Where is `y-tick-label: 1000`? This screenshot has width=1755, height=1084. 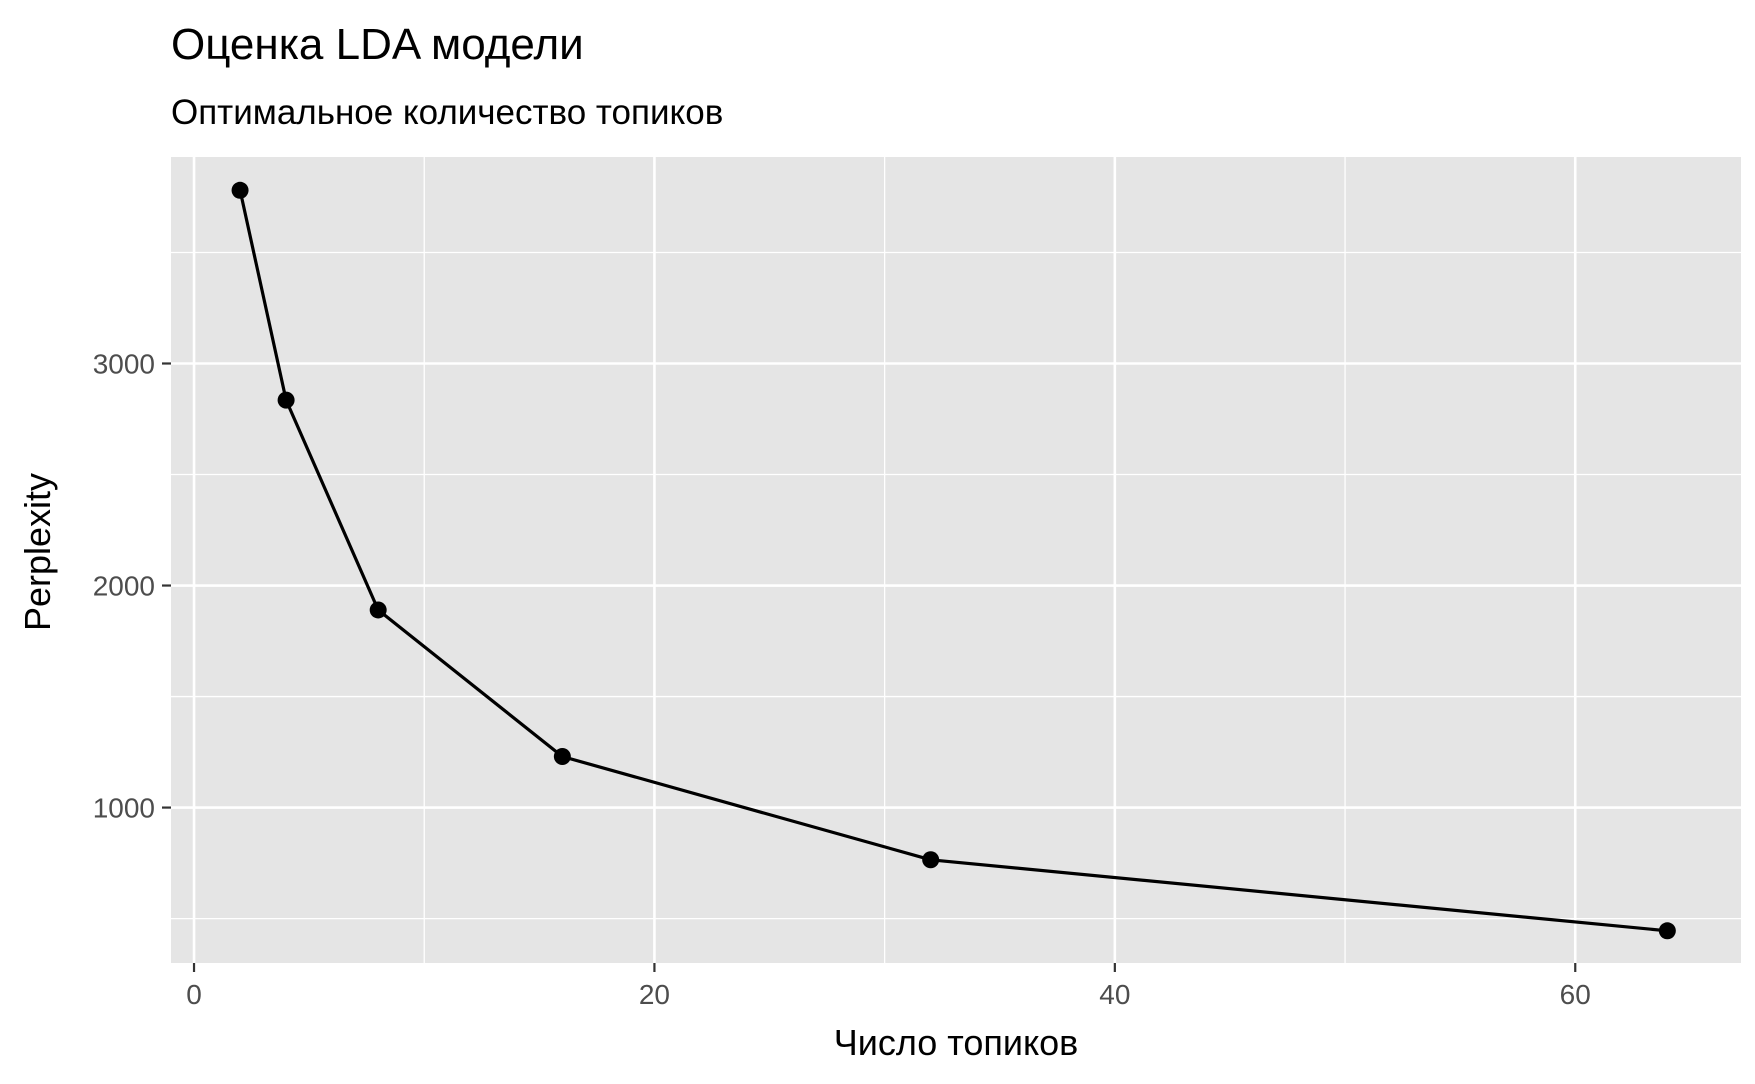
y-tick-label: 1000 is located at coordinates (124, 808).